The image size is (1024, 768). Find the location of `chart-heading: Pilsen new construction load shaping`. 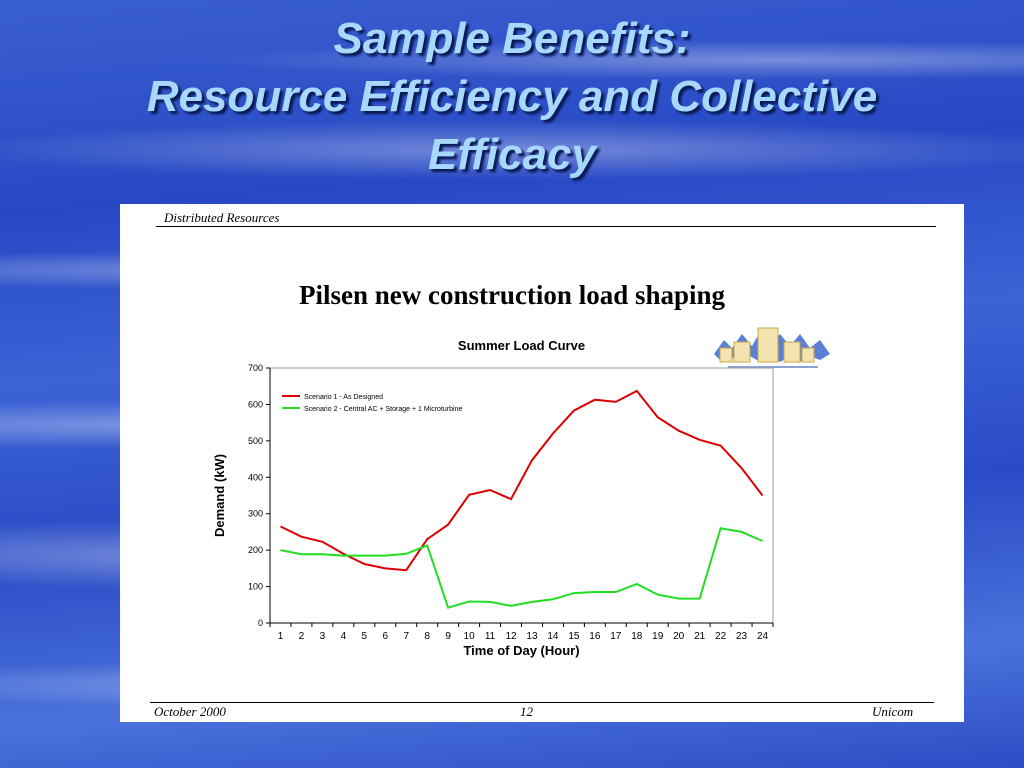

chart-heading: Pilsen new construction load shaping is located at coordinates (512, 295).